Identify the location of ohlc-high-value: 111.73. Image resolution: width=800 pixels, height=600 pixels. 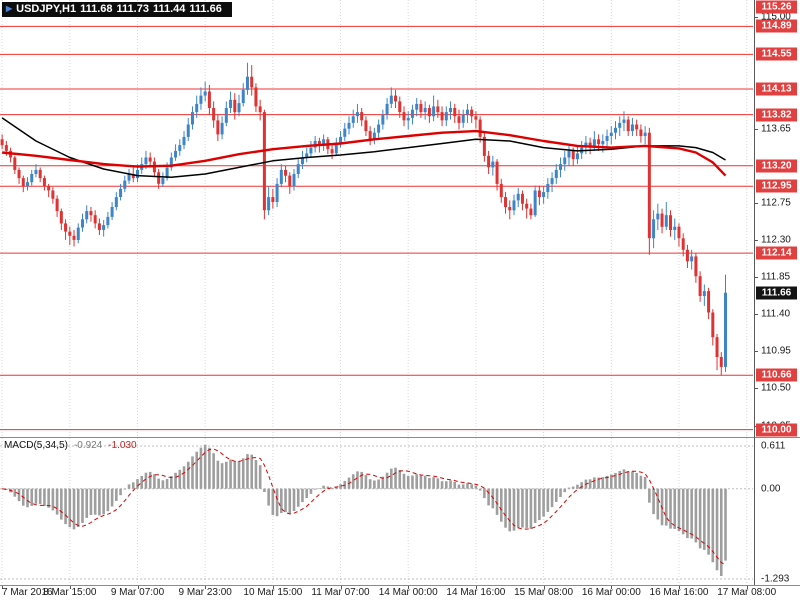
(132, 9).